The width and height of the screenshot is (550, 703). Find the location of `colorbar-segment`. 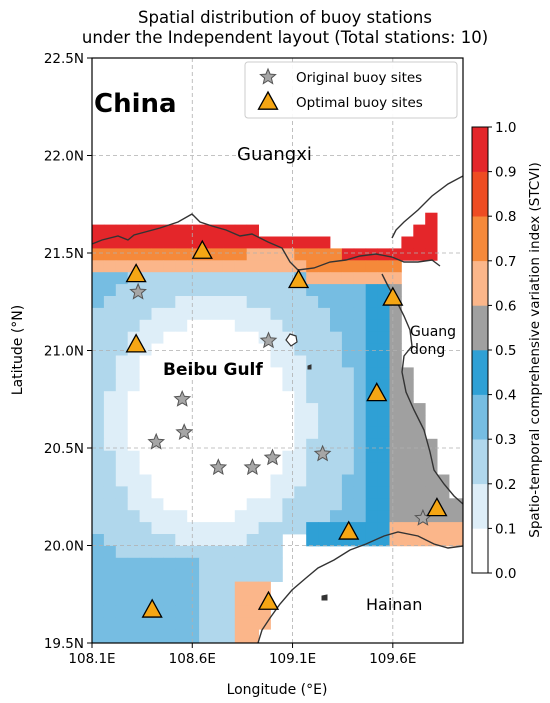

colorbar-segment is located at coordinates (480, 239).